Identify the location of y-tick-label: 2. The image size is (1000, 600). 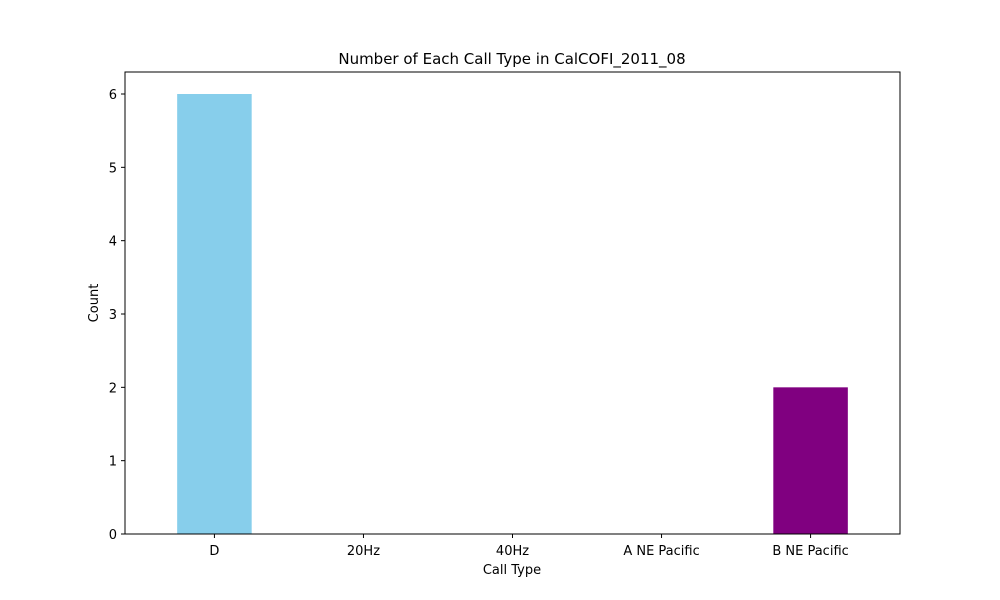
(113, 388).